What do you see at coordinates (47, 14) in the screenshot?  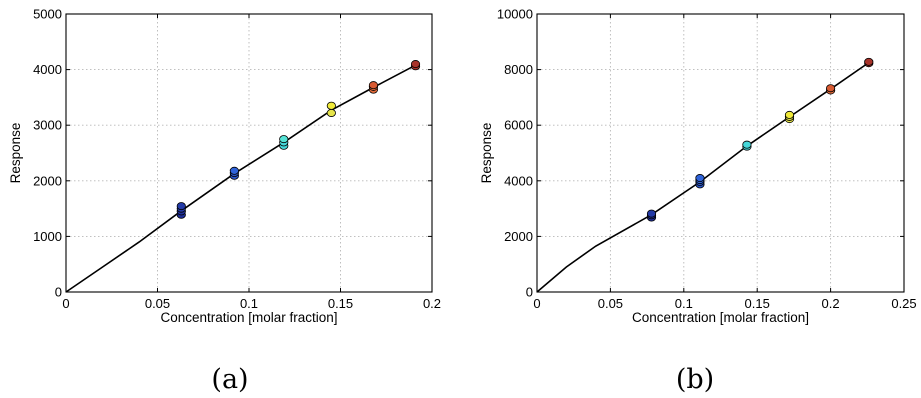 I see `y-tick-label: 5000` at bounding box center [47, 14].